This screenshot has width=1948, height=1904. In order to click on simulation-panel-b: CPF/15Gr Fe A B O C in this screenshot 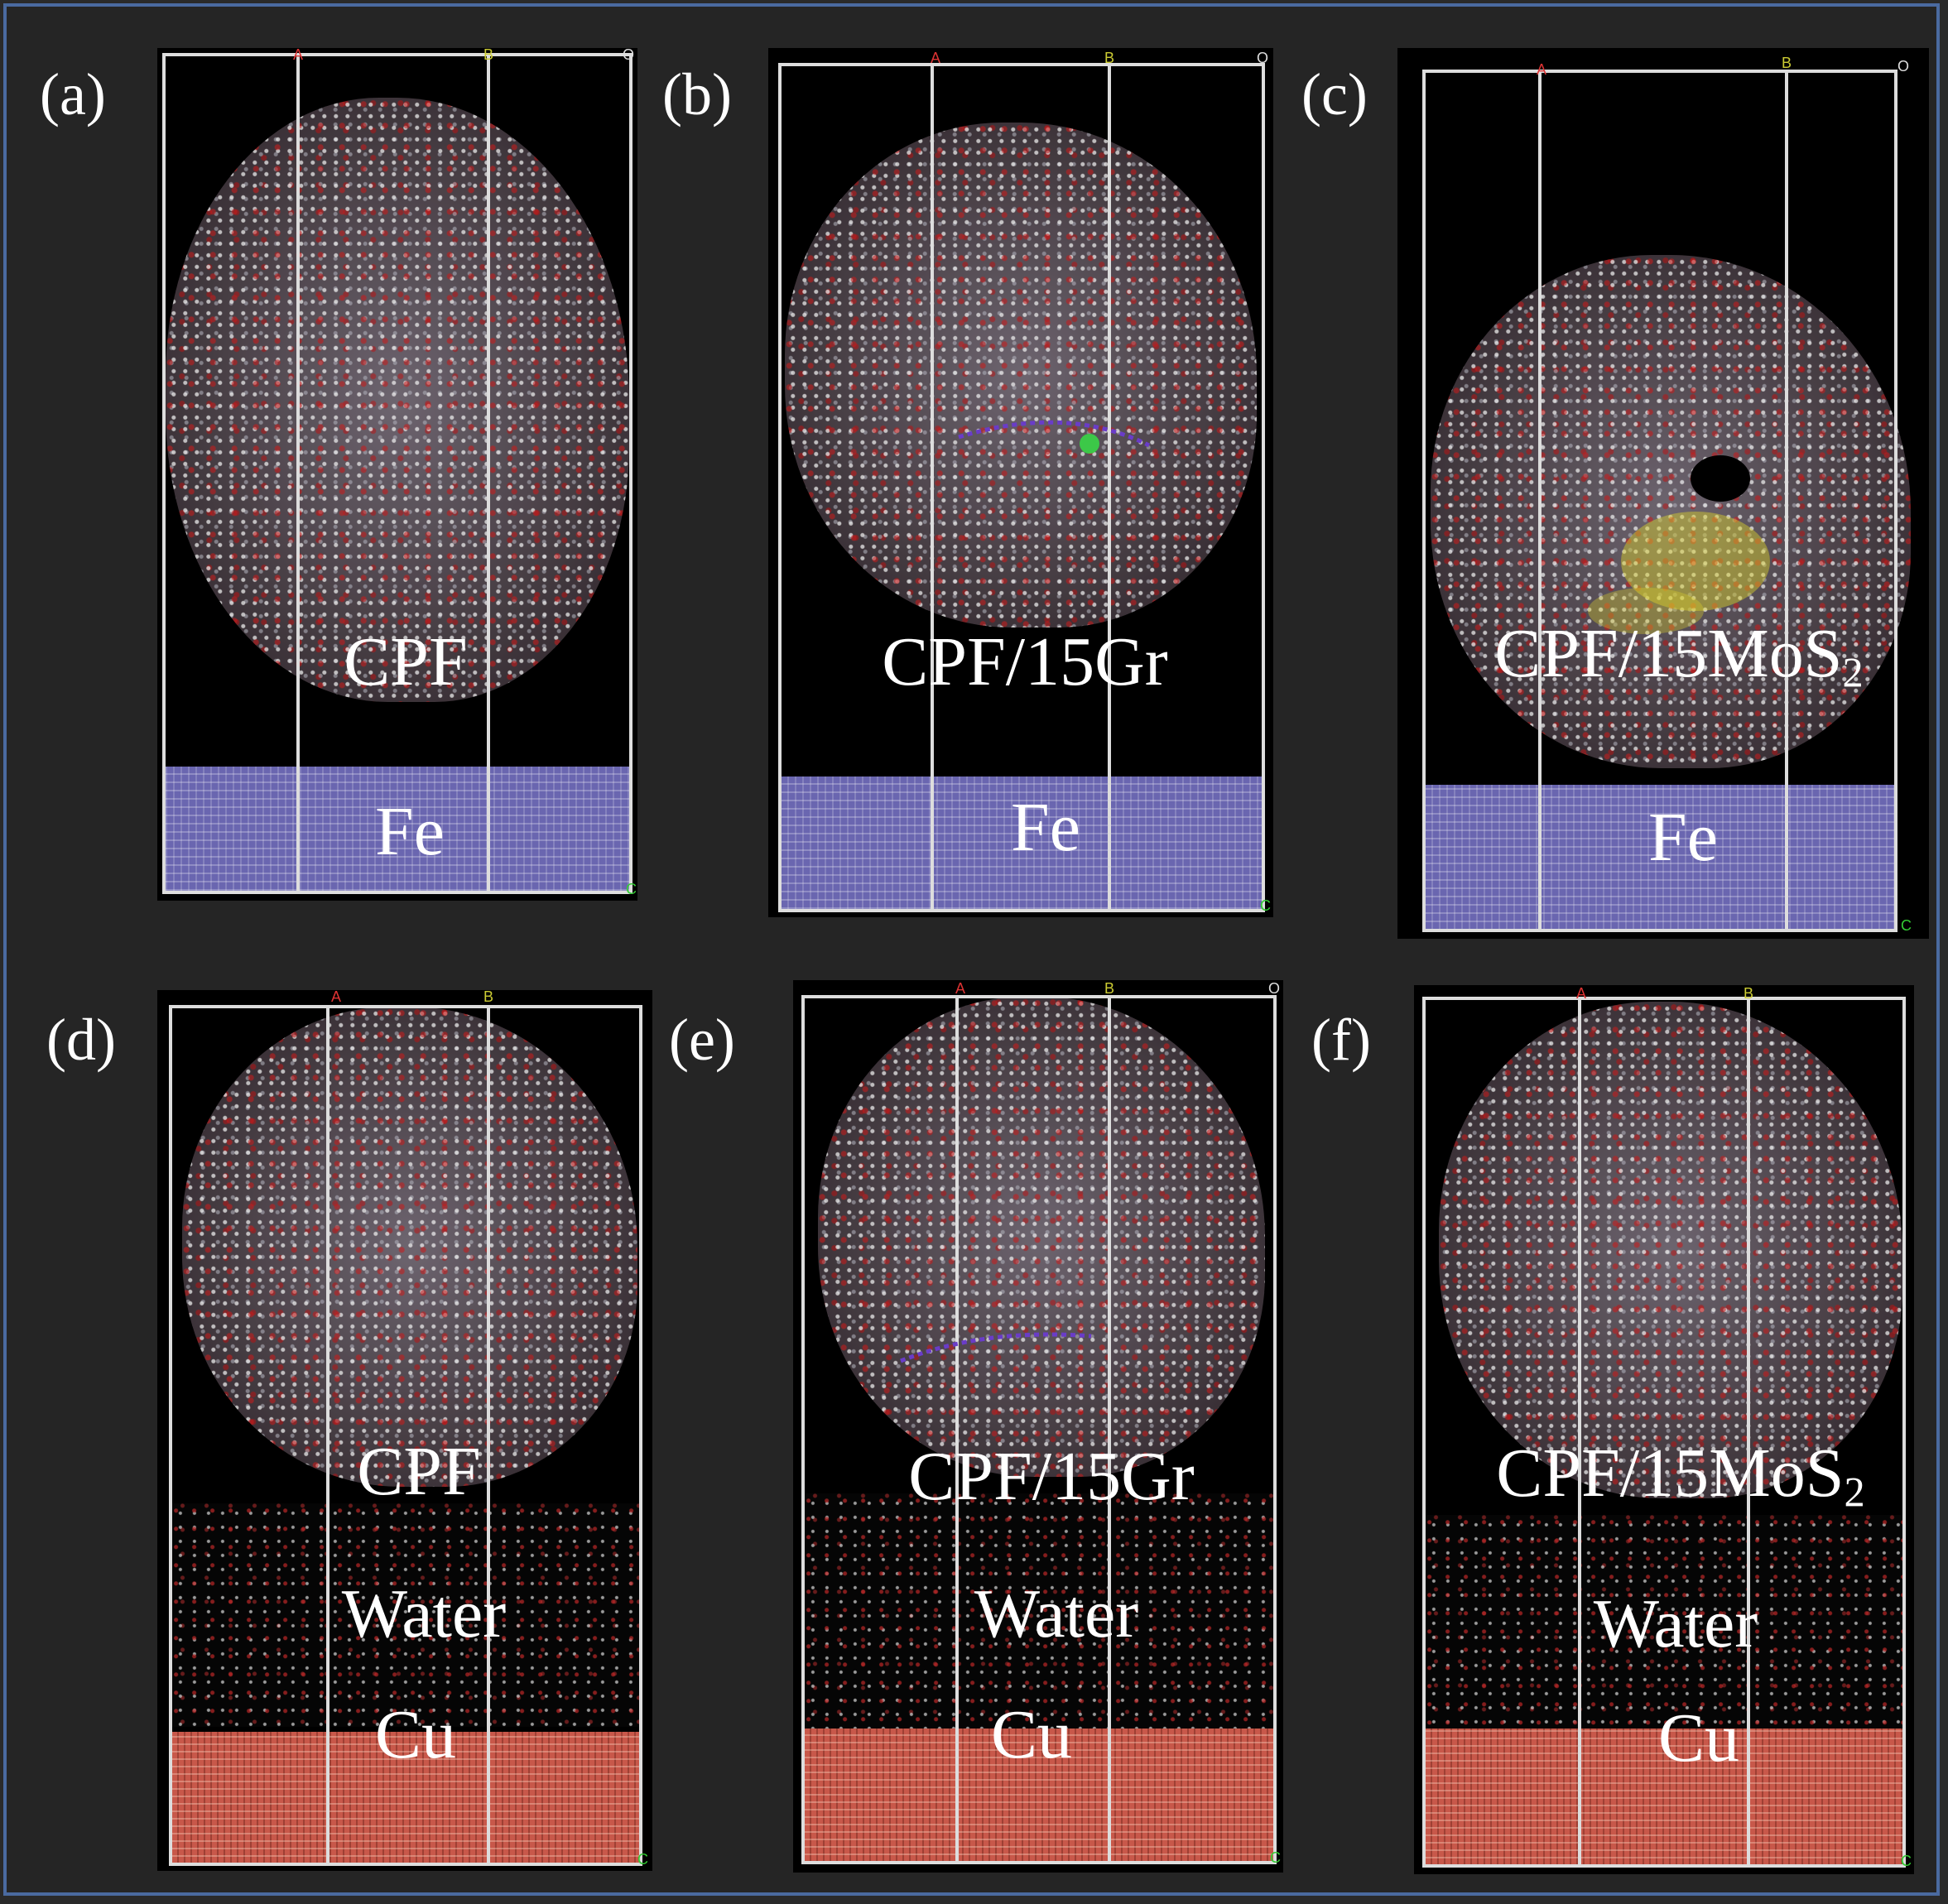, I will do `click(1020, 482)`.